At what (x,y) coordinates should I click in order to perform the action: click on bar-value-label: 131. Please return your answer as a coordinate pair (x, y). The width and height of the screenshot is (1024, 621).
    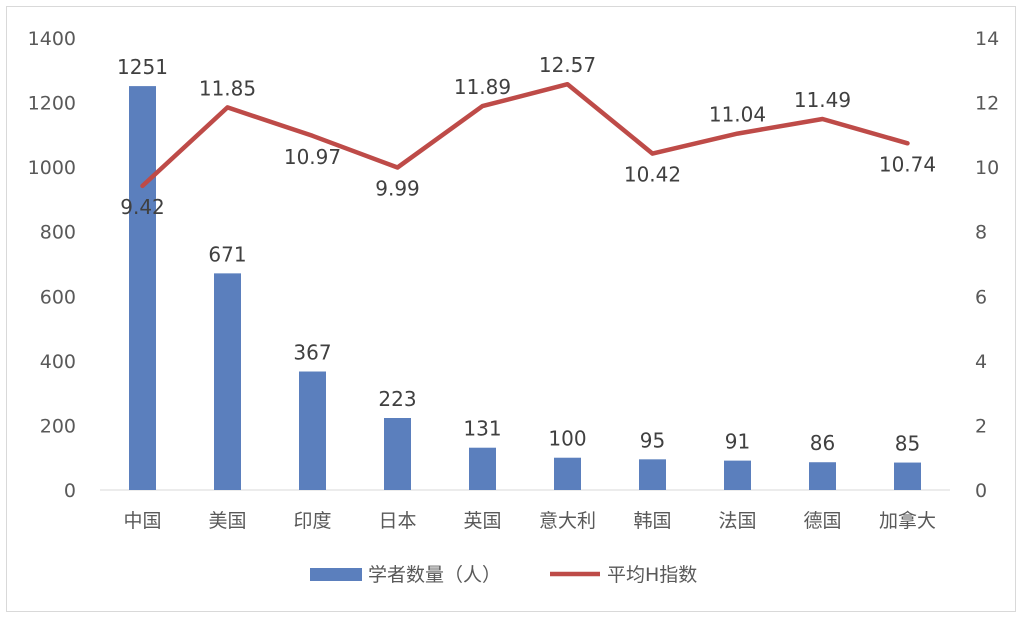
    Looking at the image, I should click on (482, 429).